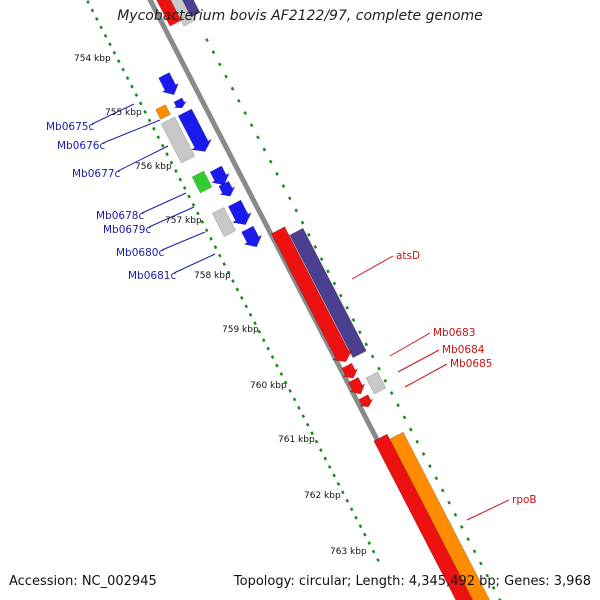 This screenshot has width=600, height=600. Describe the element at coordinates (463, 350) in the screenshot. I see `gene-label: Mb0684` at that location.